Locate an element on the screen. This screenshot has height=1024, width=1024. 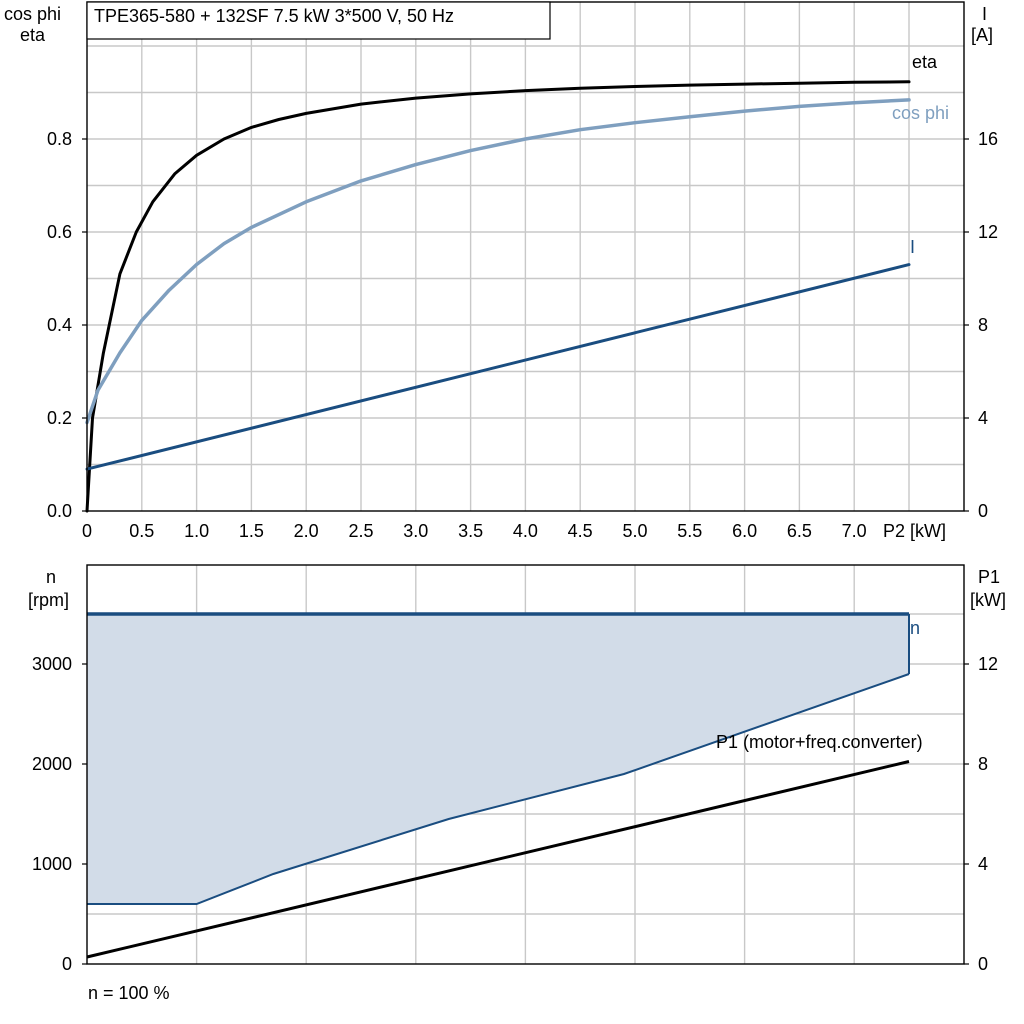
bottom-right-tick-label: 8 is located at coordinates (983, 764).